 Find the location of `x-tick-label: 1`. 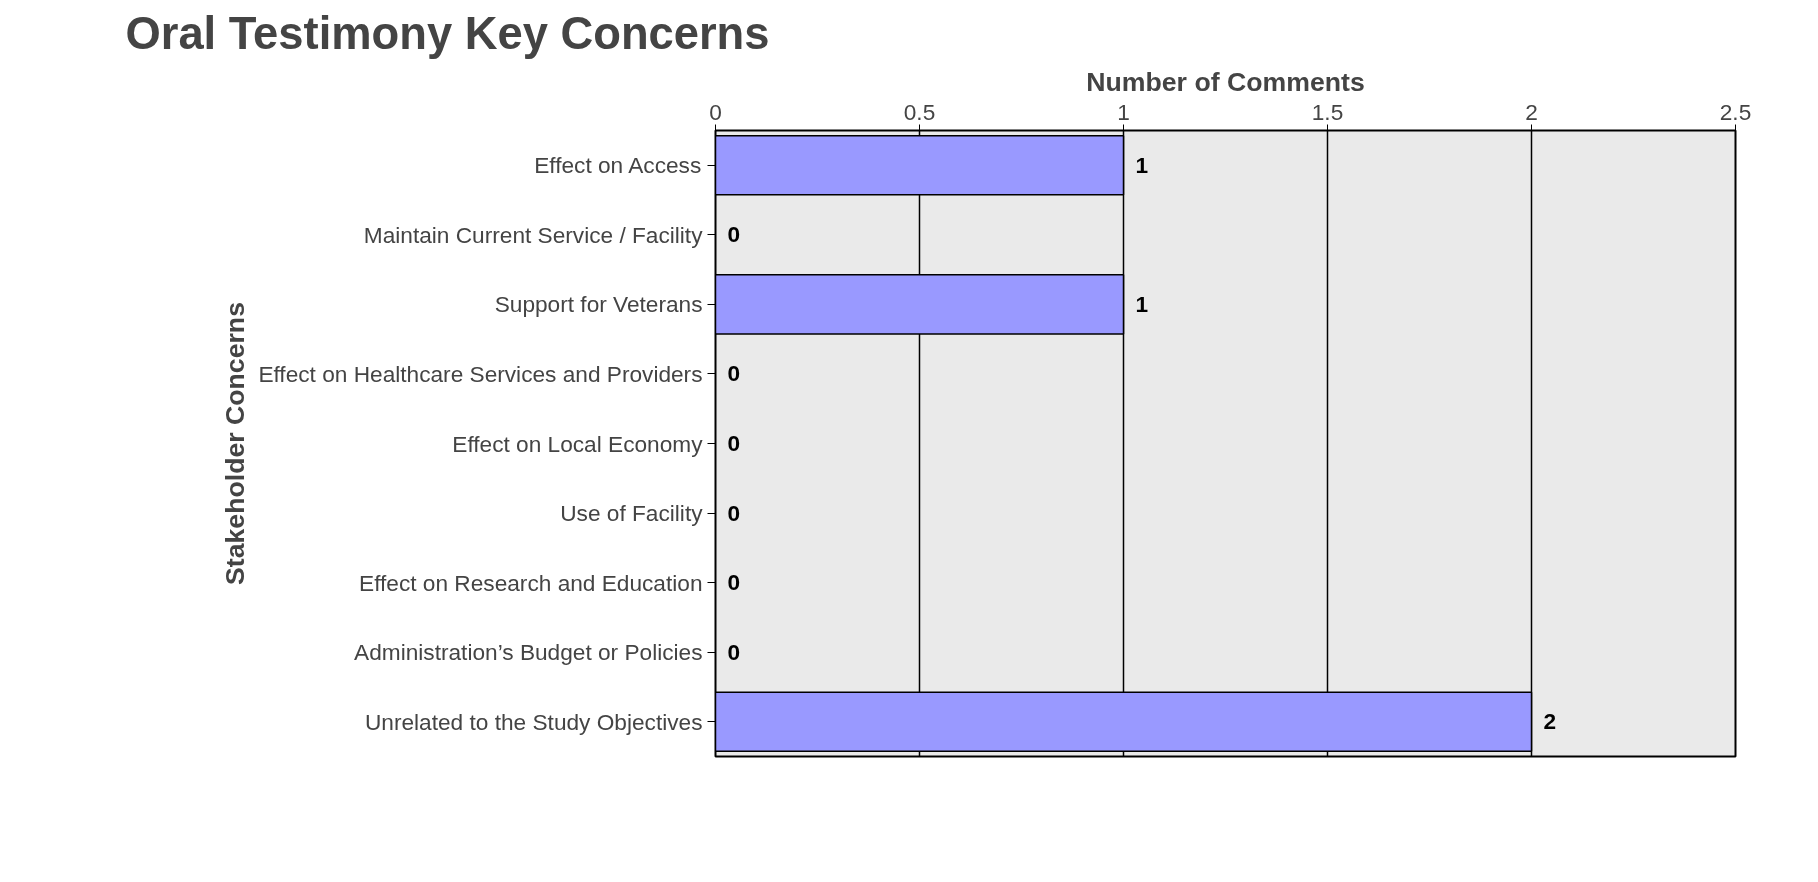

x-tick-label: 1 is located at coordinates (1123, 111).